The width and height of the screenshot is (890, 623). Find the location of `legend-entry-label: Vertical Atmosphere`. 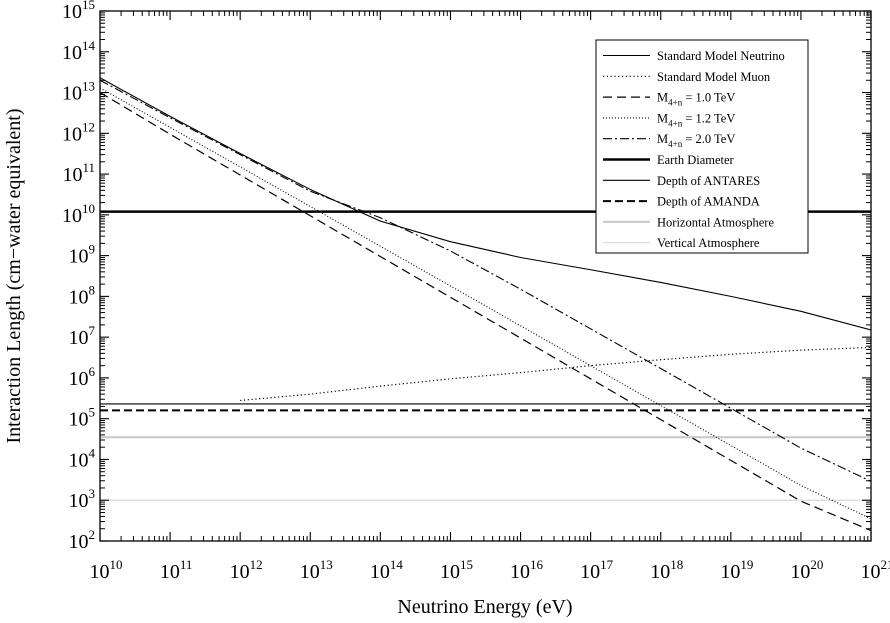

legend-entry-label: Vertical Atmosphere is located at coordinates (708, 243).